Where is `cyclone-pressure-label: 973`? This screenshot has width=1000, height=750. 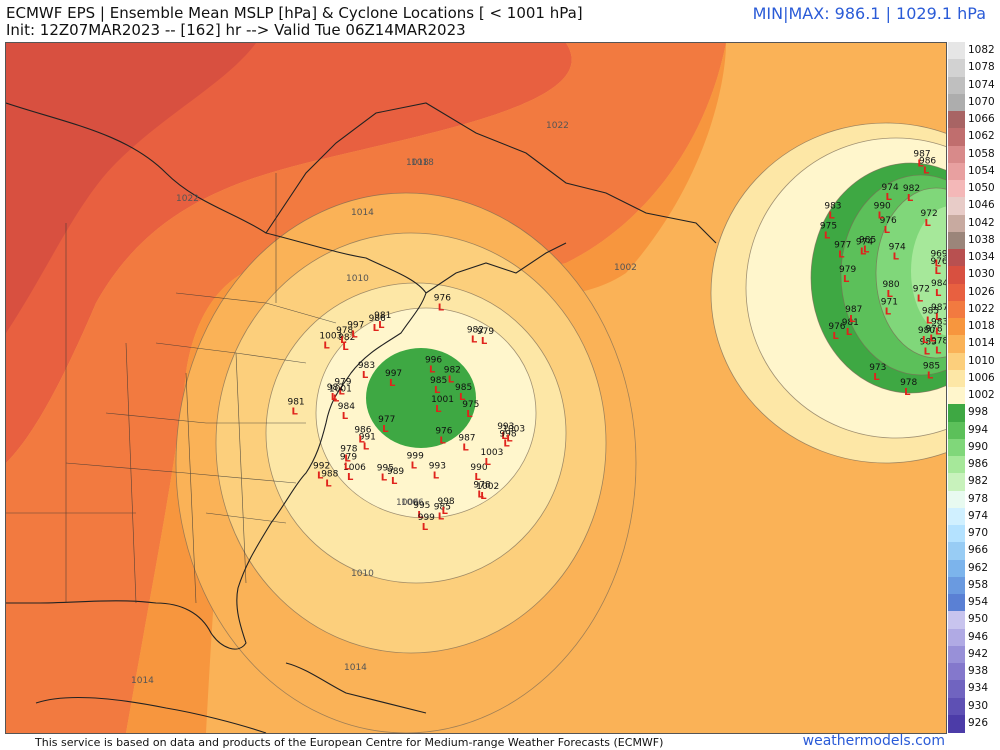
cyclone-pressure-label: 973 is located at coordinates (877, 368).